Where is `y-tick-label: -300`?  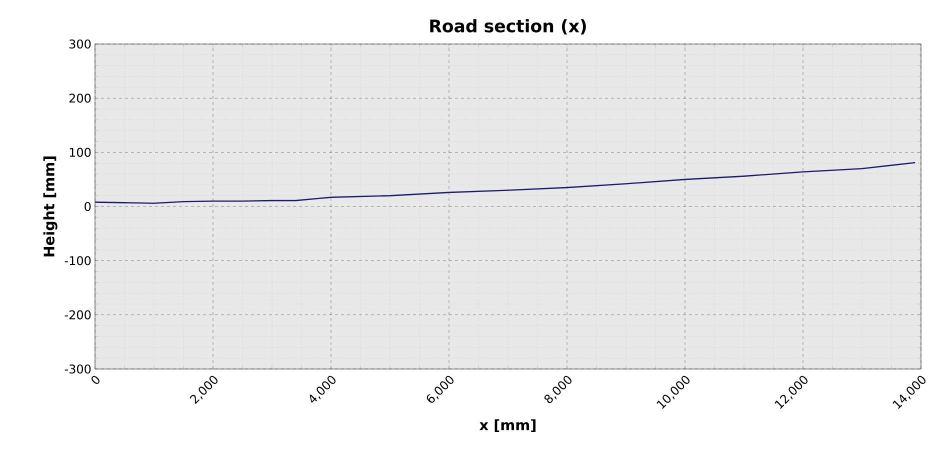 y-tick-label: -300 is located at coordinates (77, 369).